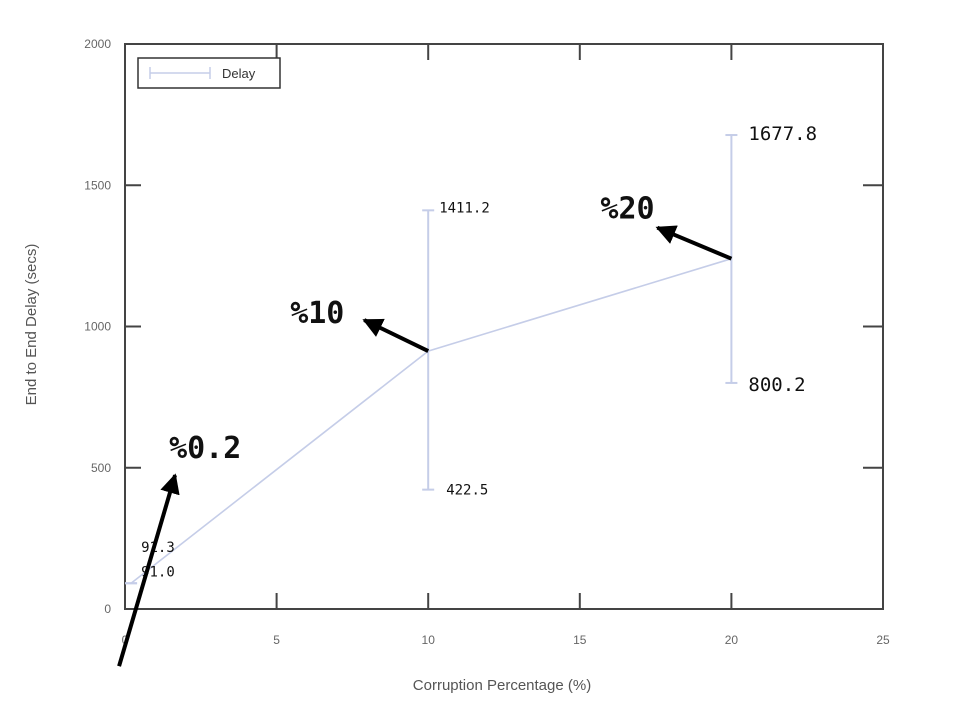 The image size is (959, 720). I want to click on x-tick-label: 15, so click(580, 640).